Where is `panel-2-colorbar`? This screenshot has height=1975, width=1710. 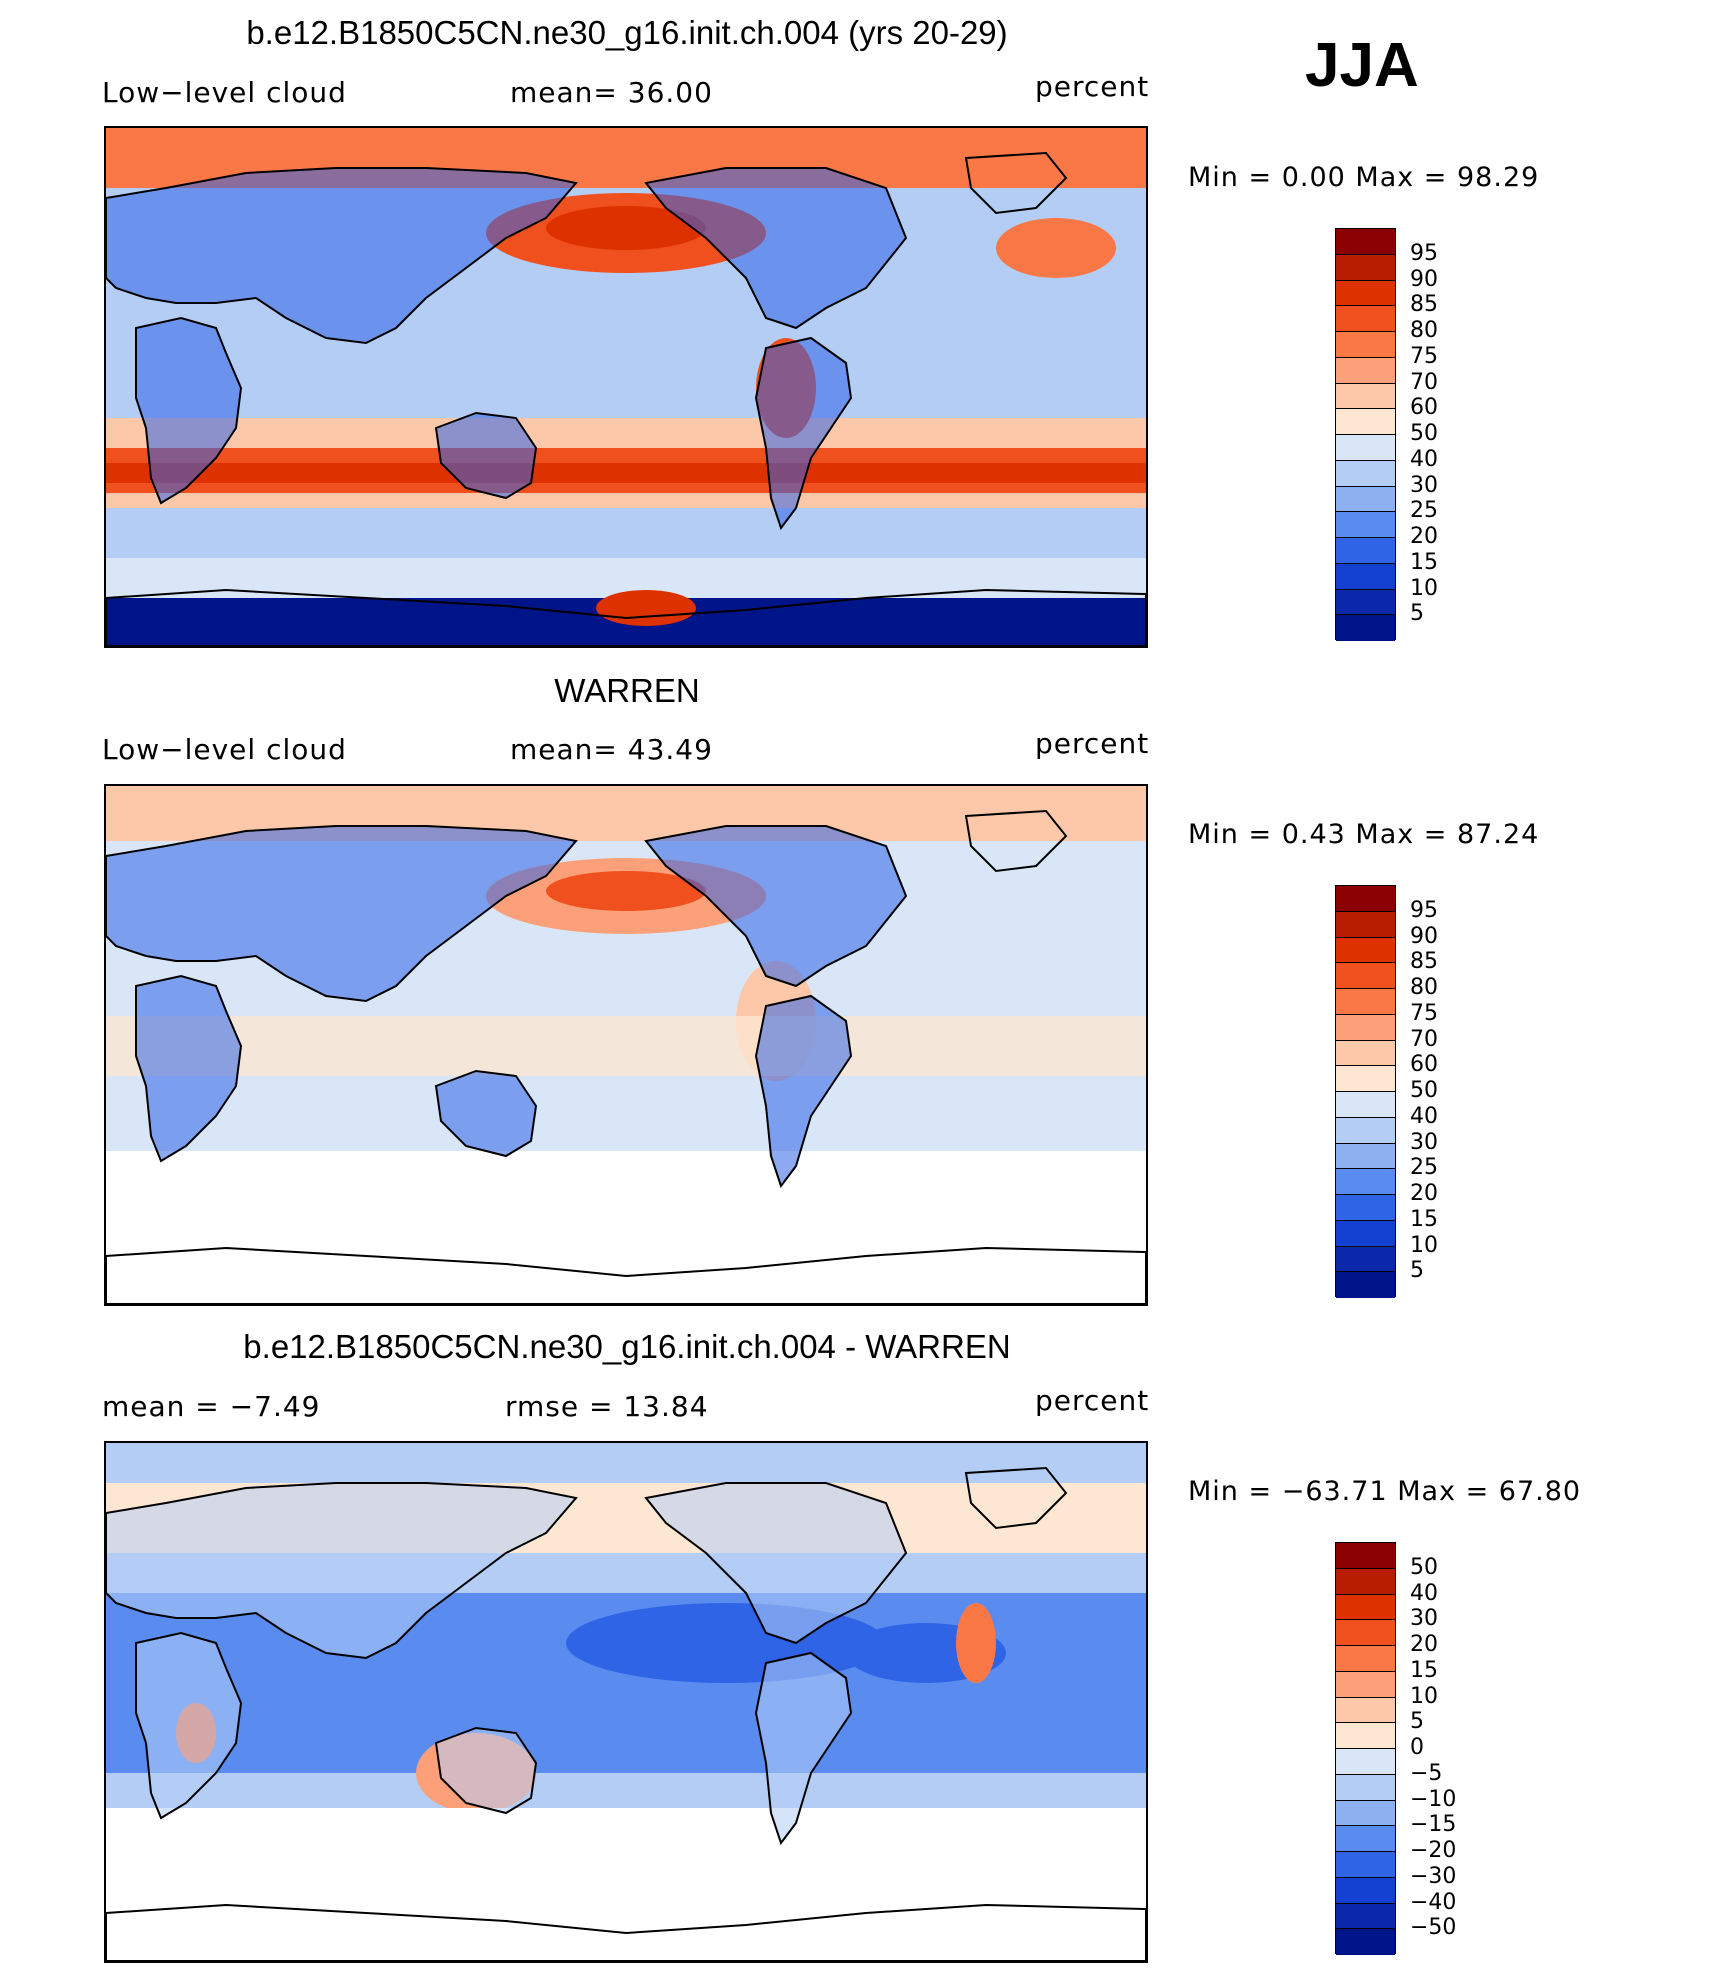
panel-2-colorbar is located at coordinates (1365, 1091).